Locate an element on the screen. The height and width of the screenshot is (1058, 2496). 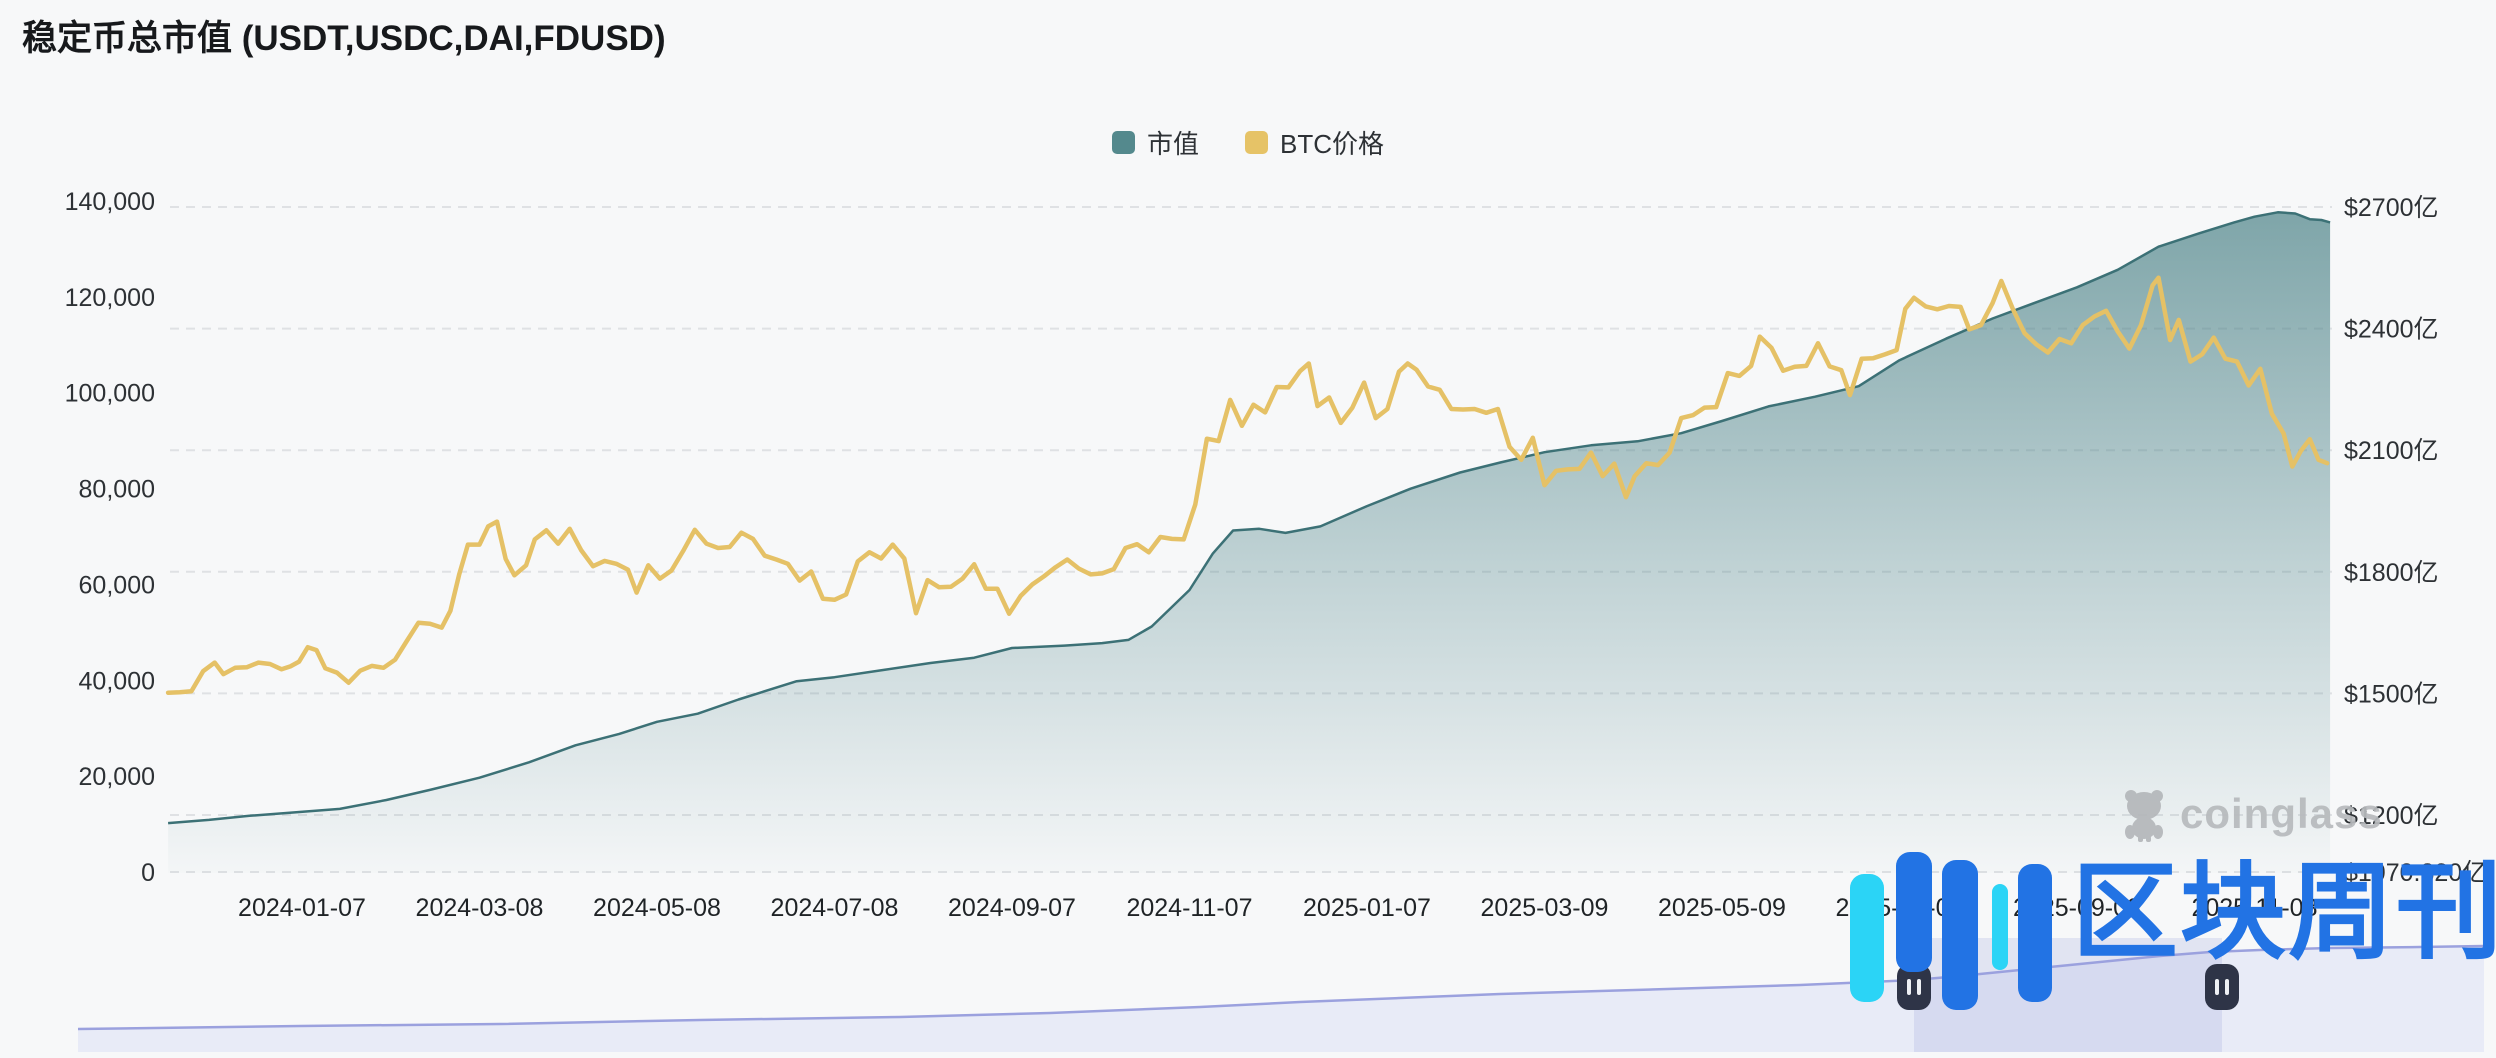
page-title: 稳定币总市值 (USDT,USDC,DAI,FDUSD) is located at coordinates (344, 38).